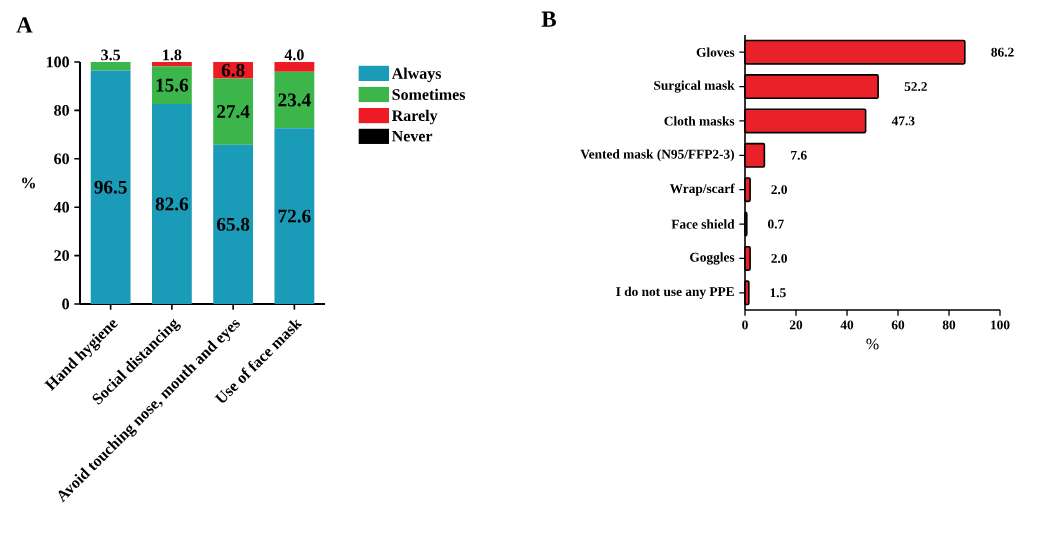 The image size is (1037, 552). Describe the element at coordinates (172, 55) in the screenshot. I see `data-label: 1.8` at that location.